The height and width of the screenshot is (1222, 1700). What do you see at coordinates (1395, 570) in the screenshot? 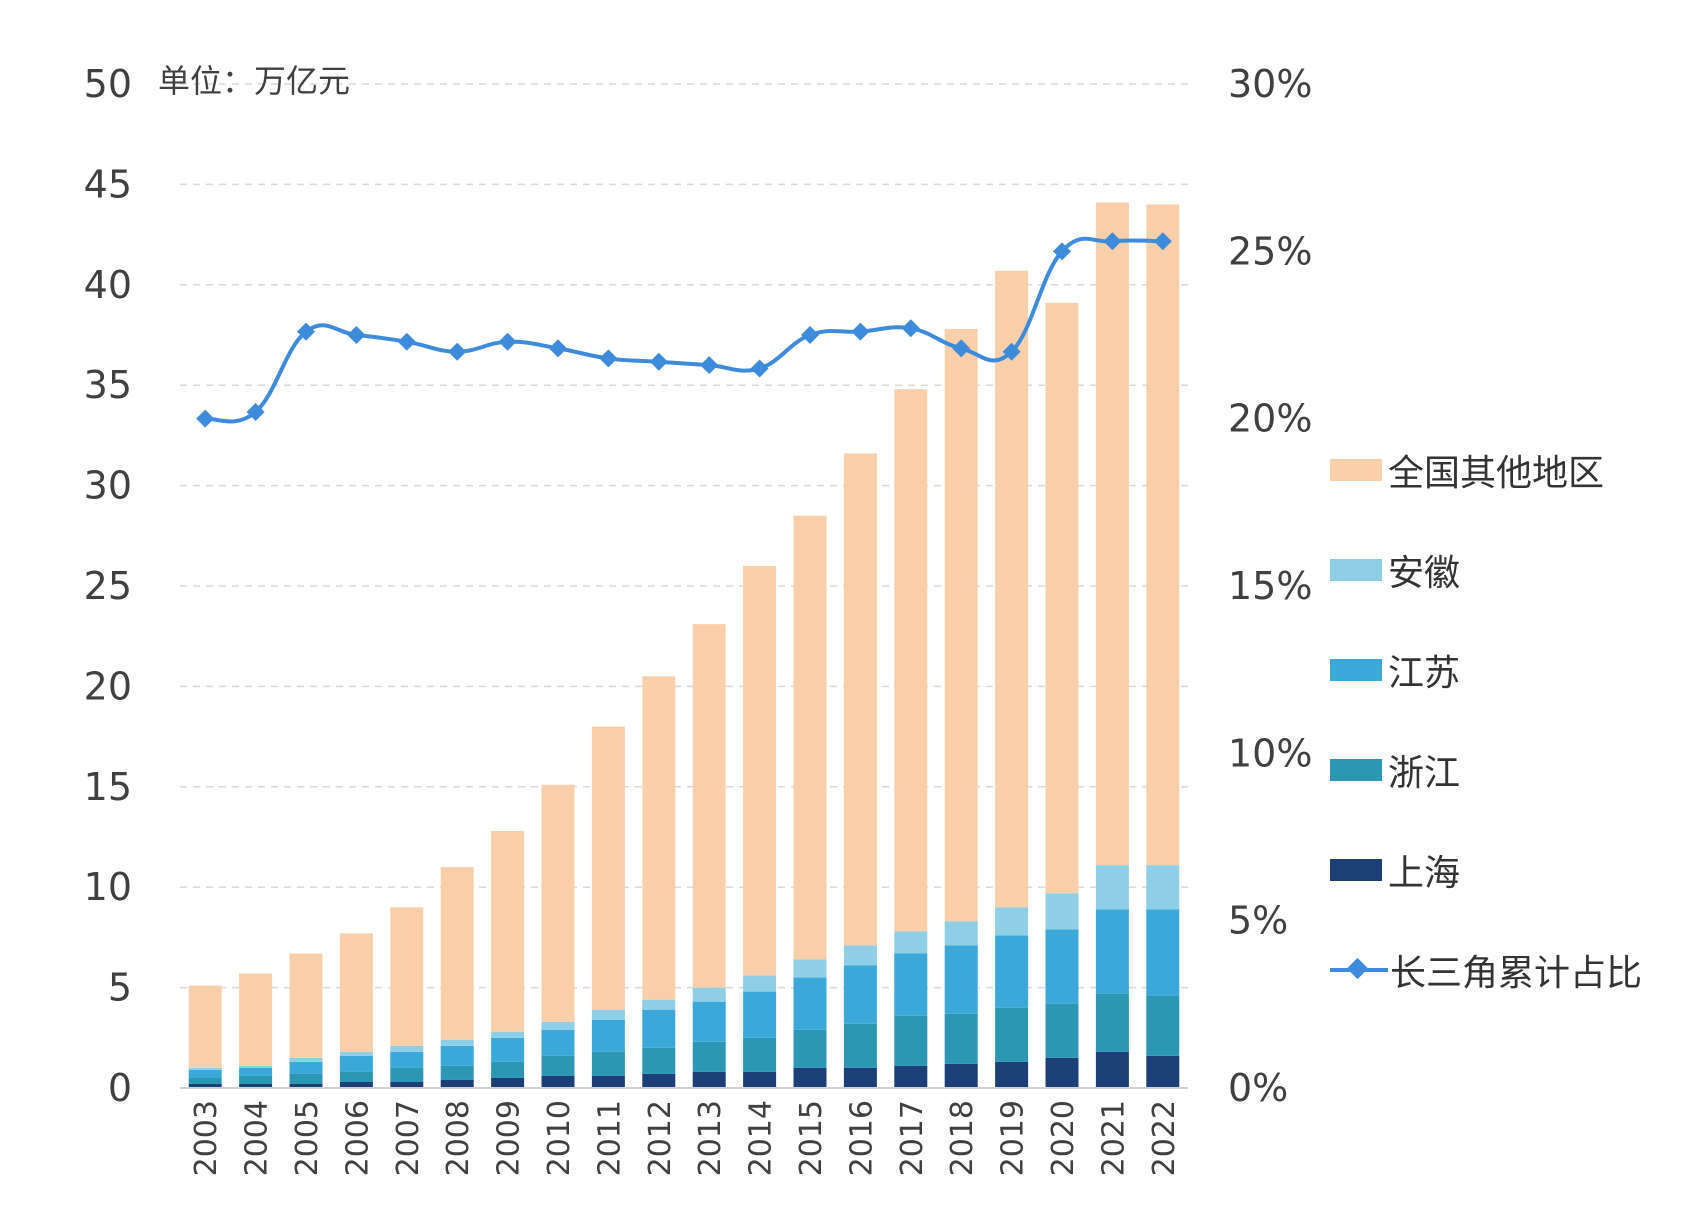
I see `legend-item-anhui: 安徽` at bounding box center [1395, 570].